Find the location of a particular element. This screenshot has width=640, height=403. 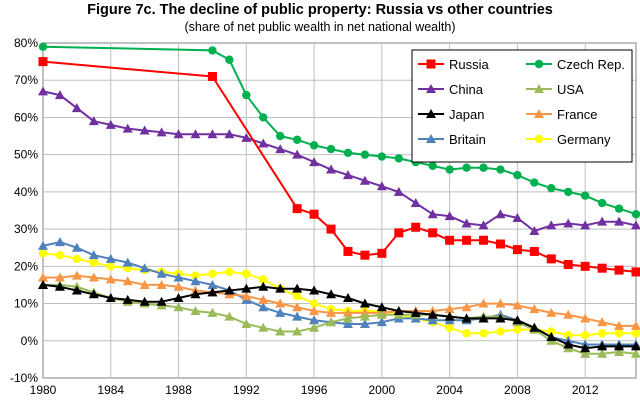

legend-item-russia: Russia is located at coordinates (454, 64).